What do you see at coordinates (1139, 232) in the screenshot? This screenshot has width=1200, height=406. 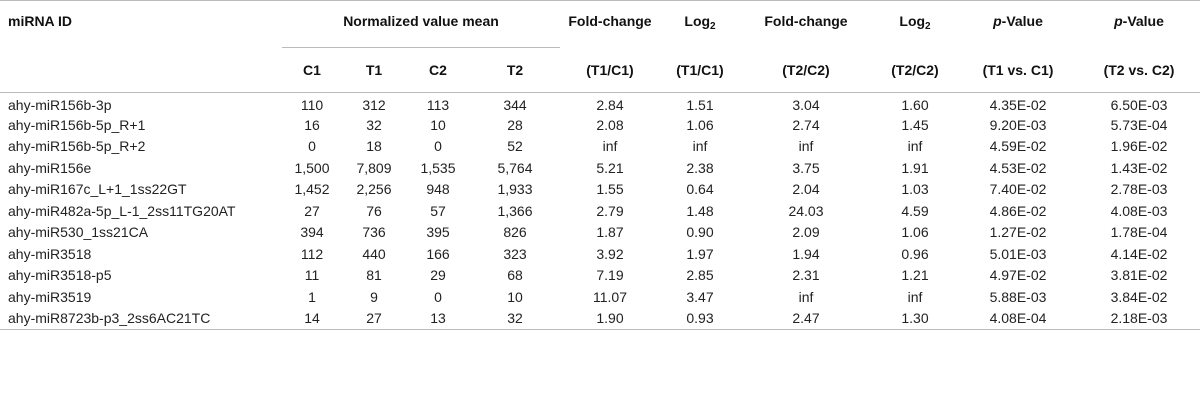 I see `cell-p-value-t2c2: 1.78E-04` at bounding box center [1139, 232].